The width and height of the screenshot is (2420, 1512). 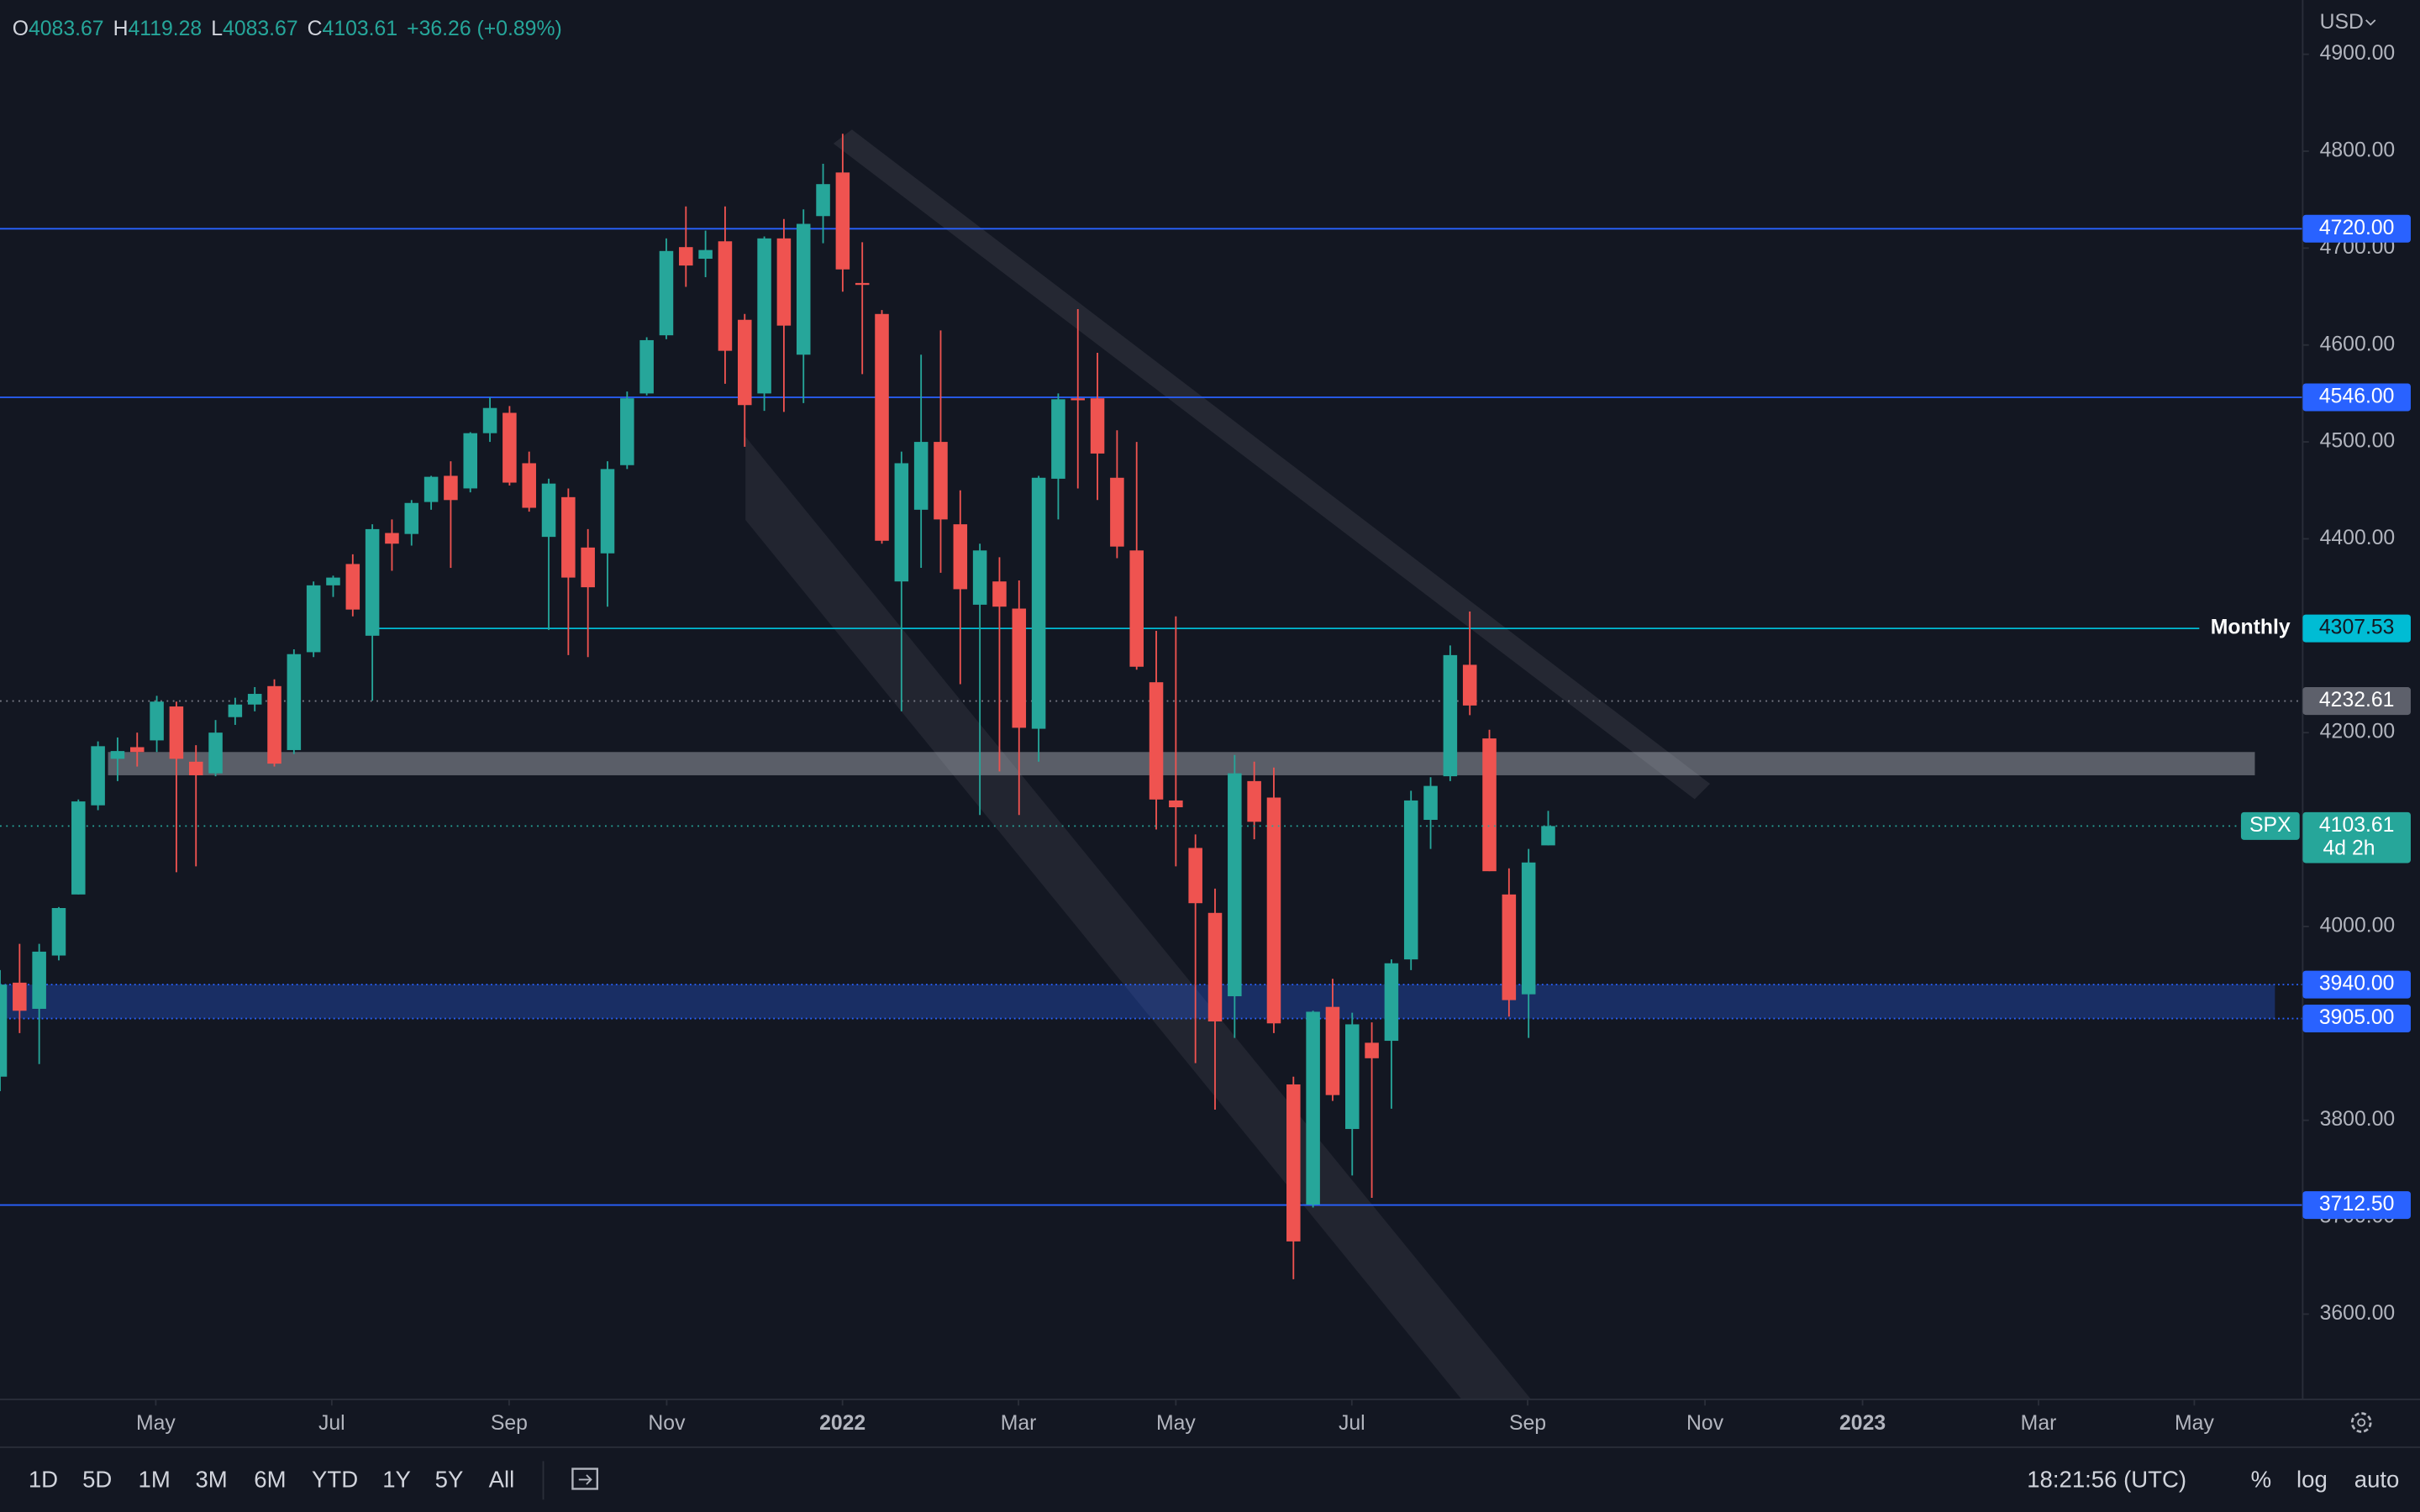 I want to click on x-tick-label: Mar, so click(x=1019, y=1423).